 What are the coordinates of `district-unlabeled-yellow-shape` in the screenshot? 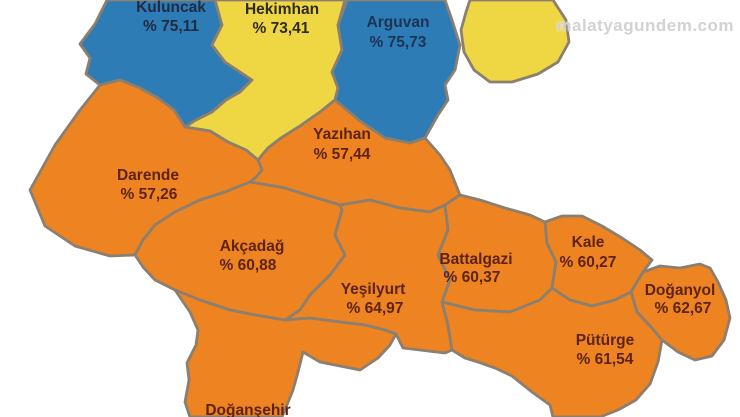 It's located at (515, 42).